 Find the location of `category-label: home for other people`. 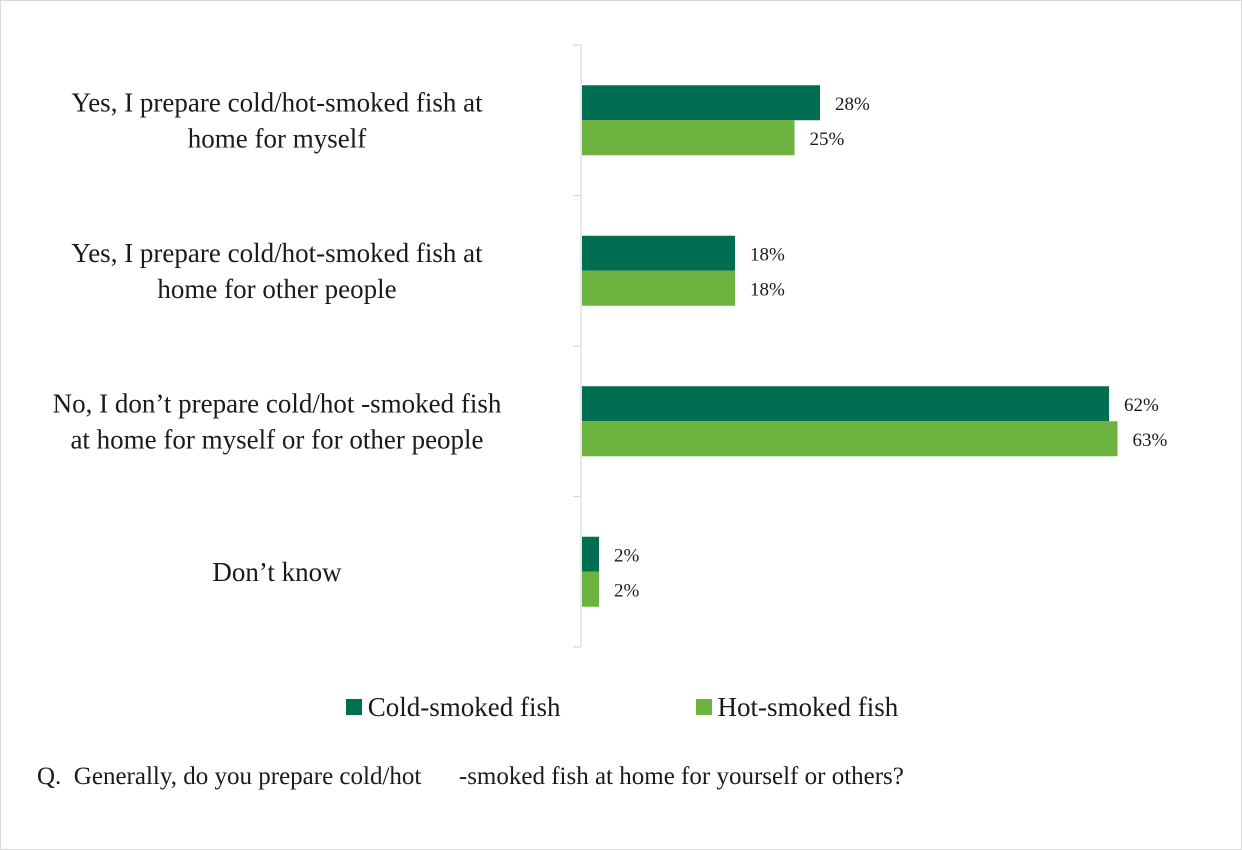

category-label: home for other people is located at coordinates (276, 289).